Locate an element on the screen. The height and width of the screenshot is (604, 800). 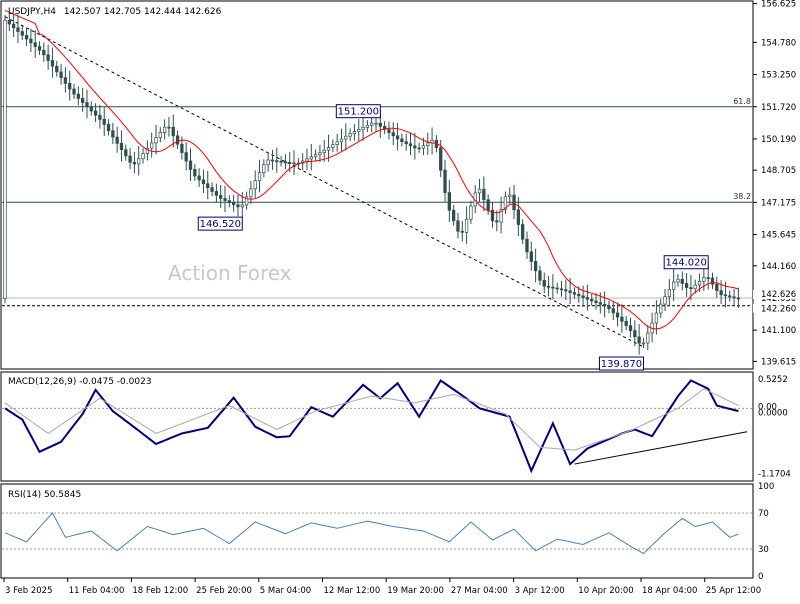
x-axis-label: 3 Feb 2025 is located at coordinates (29, 591).